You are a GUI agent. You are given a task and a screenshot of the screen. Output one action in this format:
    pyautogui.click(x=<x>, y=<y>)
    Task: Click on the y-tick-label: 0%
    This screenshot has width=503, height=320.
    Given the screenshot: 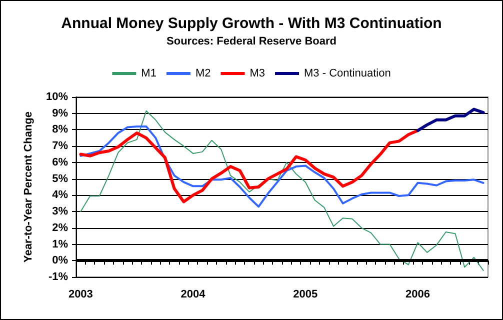 What is the action you would take?
    pyautogui.click(x=60, y=260)
    